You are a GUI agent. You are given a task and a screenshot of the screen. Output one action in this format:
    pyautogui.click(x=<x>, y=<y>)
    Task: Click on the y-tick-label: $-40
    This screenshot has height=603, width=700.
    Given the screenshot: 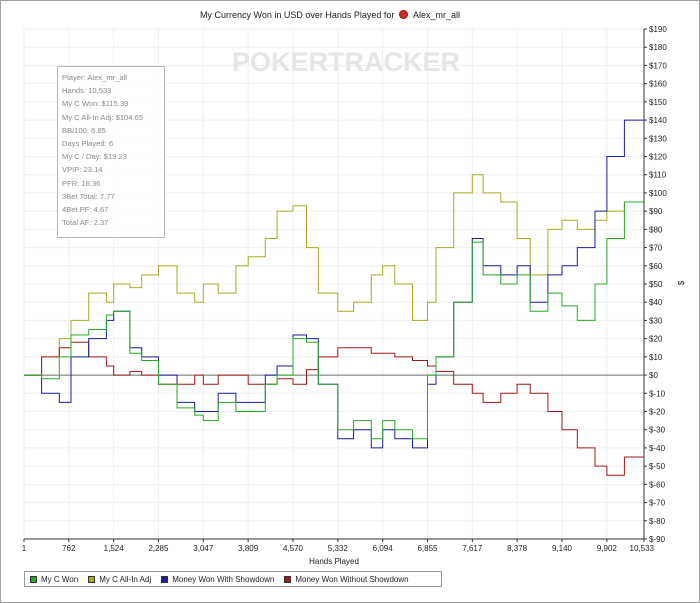 What is the action you would take?
    pyautogui.click(x=657, y=448)
    